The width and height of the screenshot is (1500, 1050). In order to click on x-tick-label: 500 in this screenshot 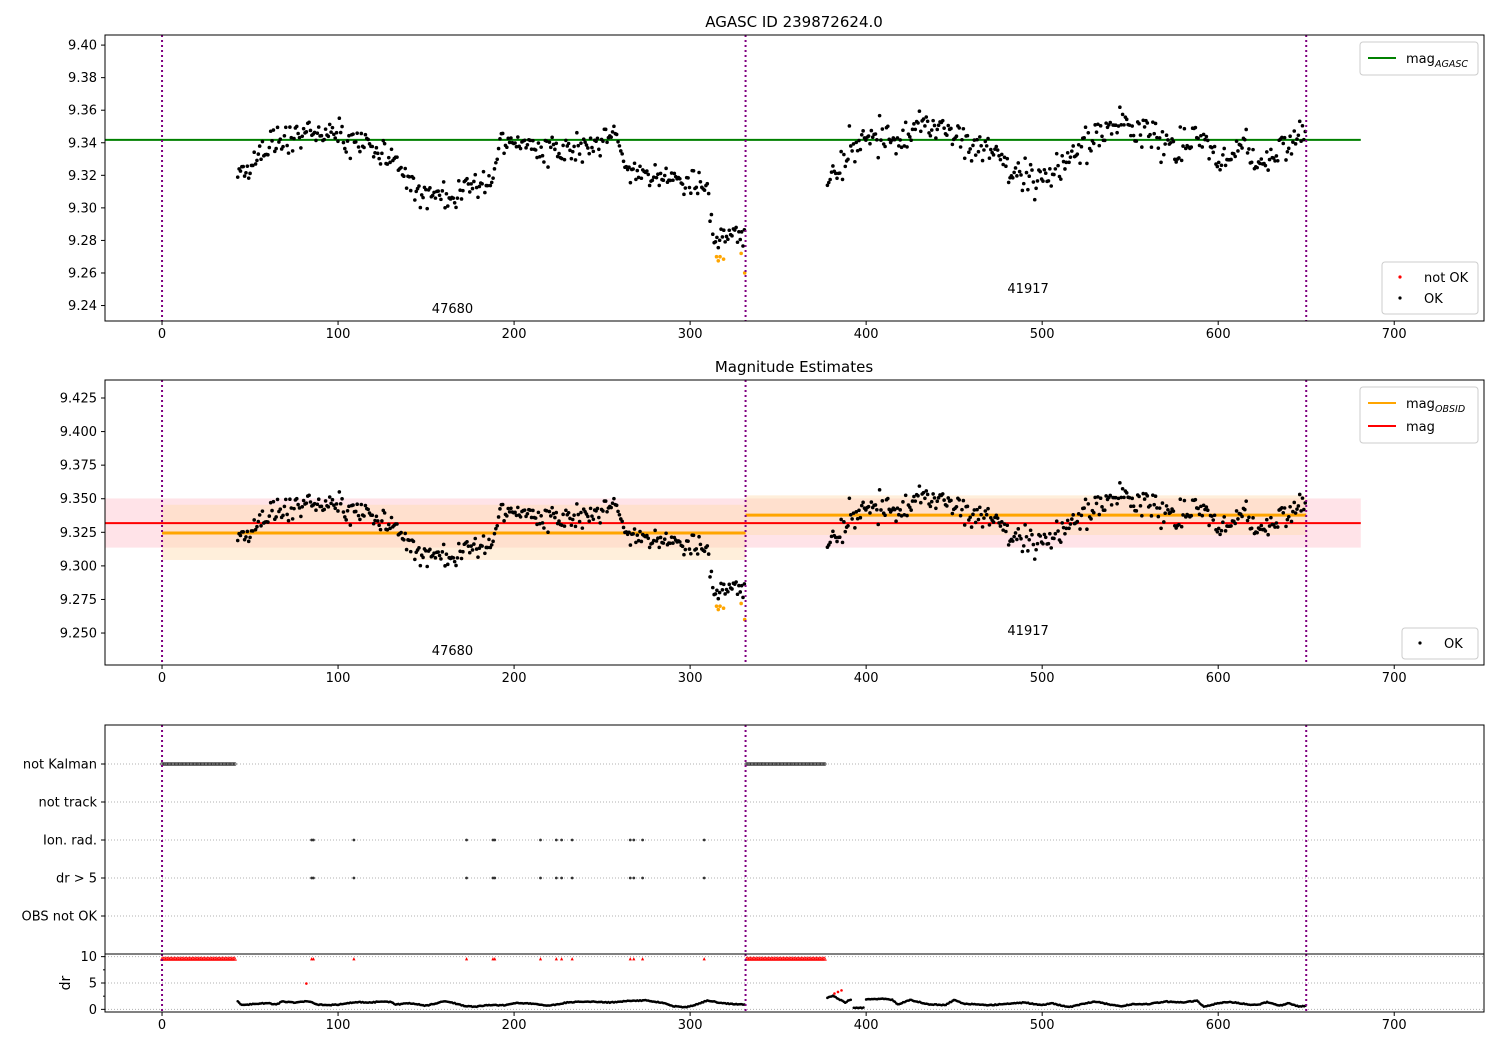, I will do `click(1042, 678)`.